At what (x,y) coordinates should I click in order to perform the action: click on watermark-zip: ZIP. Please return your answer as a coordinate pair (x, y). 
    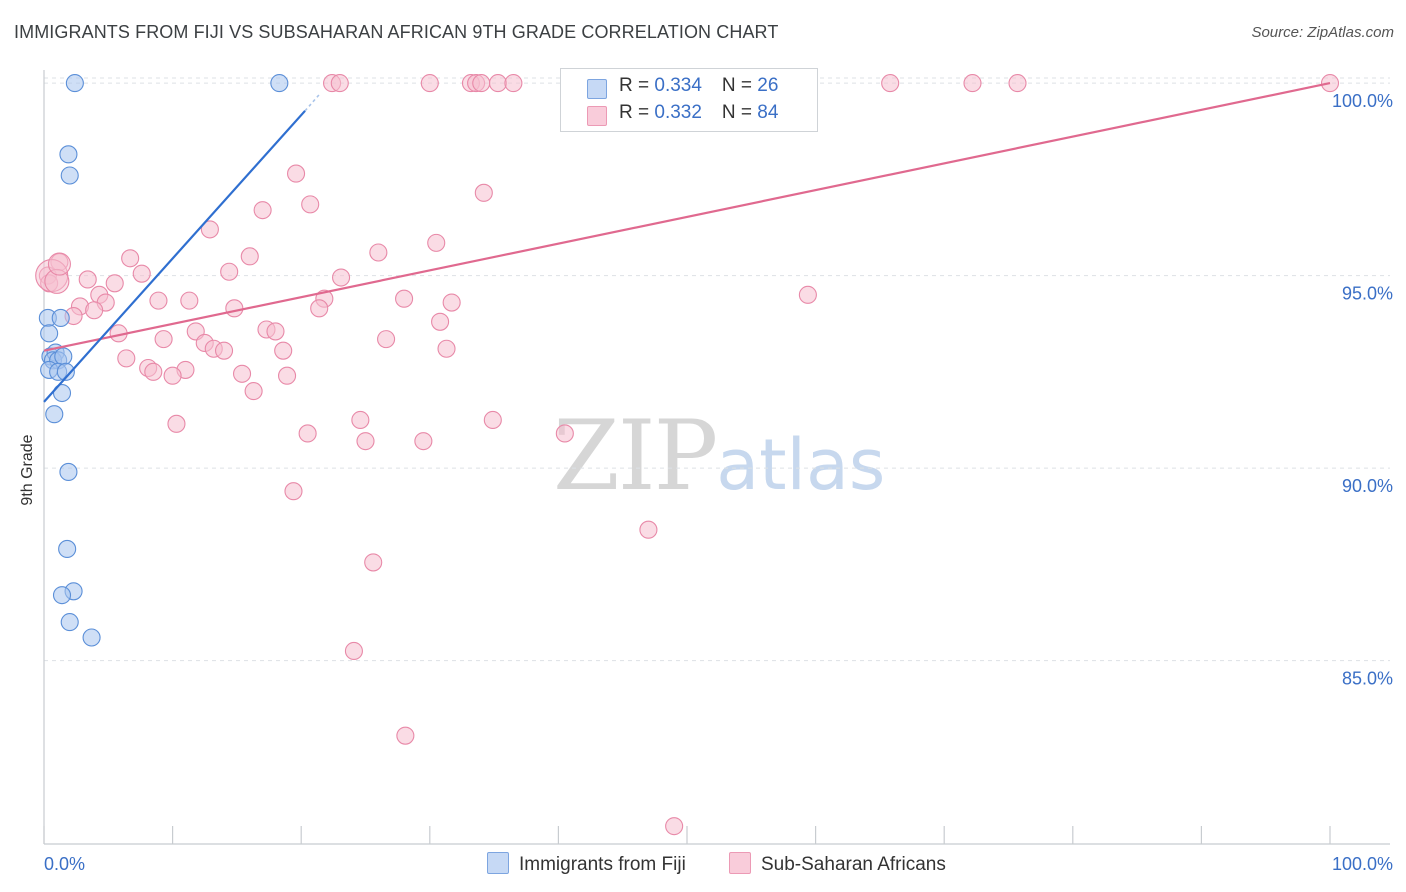
    Looking at the image, I should click on (635, 456).